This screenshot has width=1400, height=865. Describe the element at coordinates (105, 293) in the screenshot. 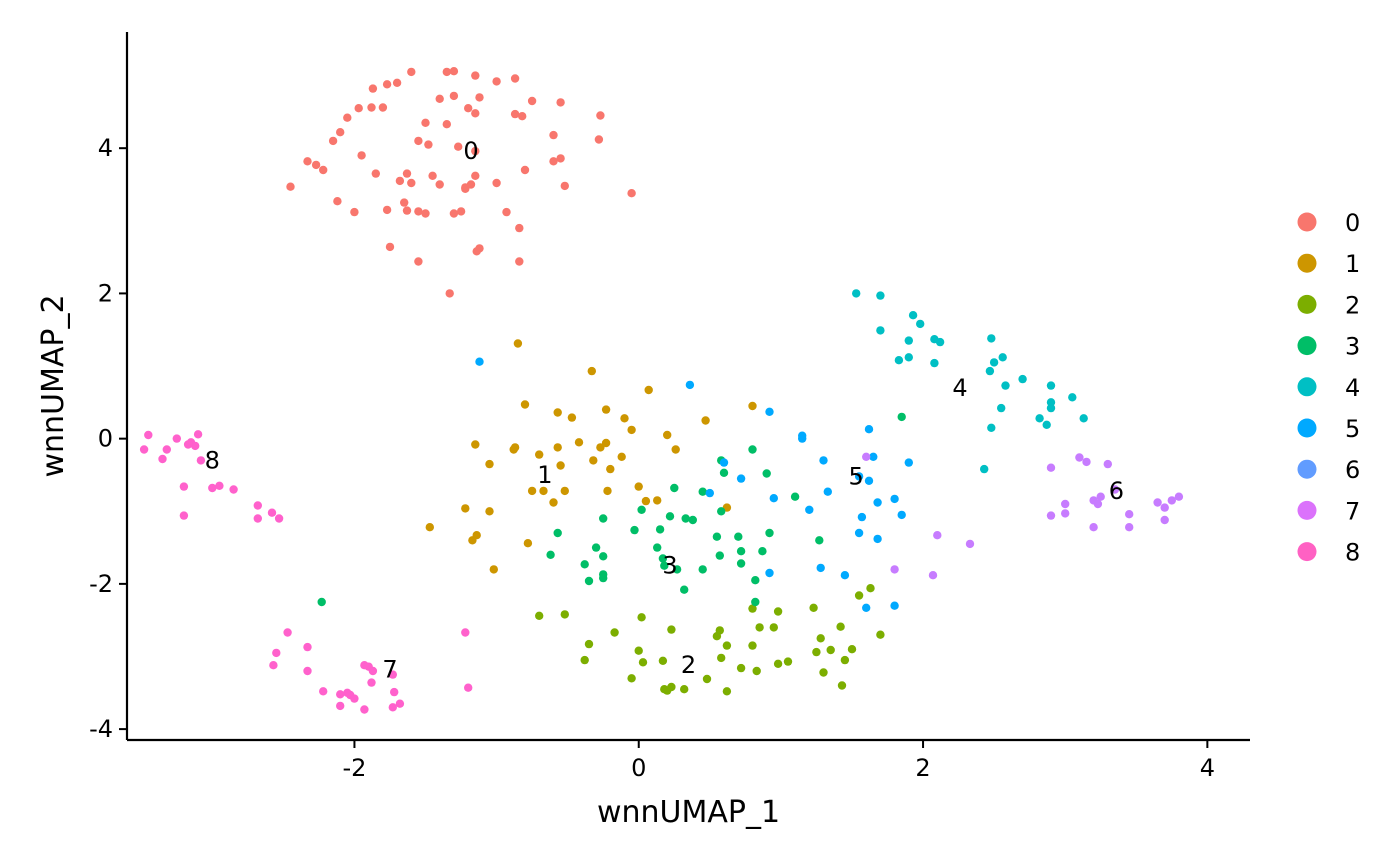

I see `y-tick-label: 2` at that location.